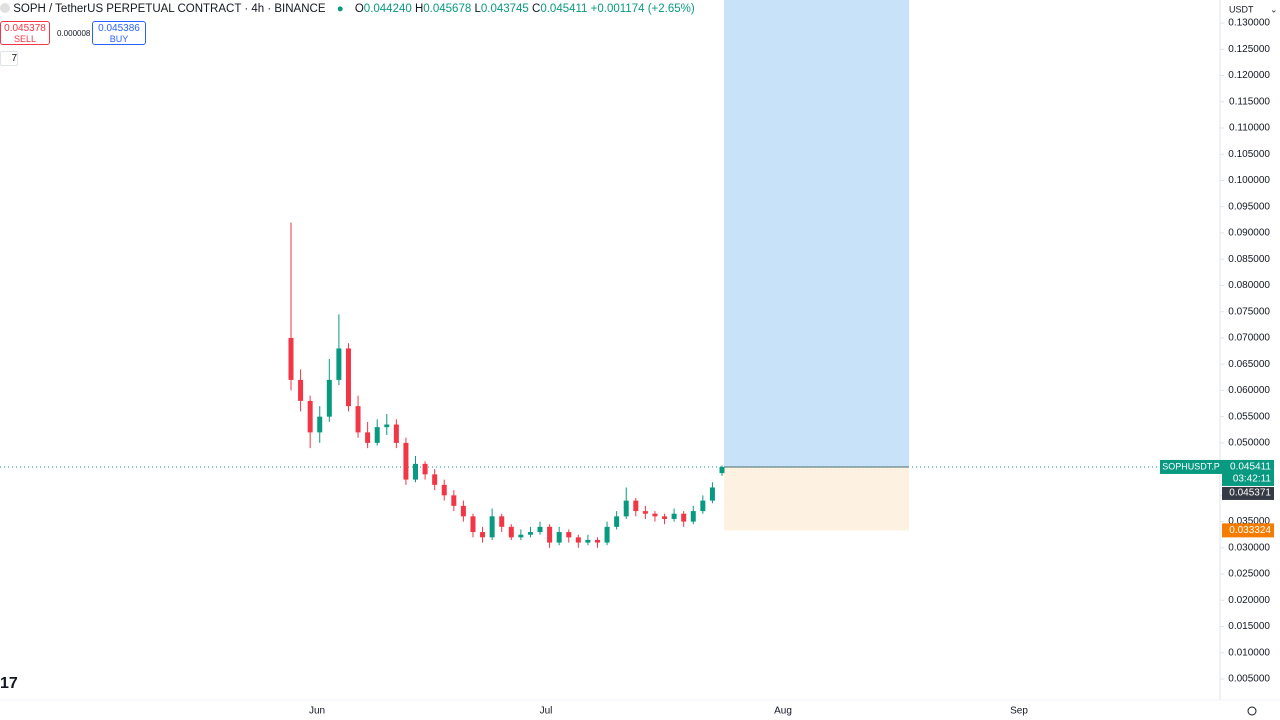 This screenshot has height=720, width=1280. I want to click on bid-label: 0.045371, so click(1250, 493).